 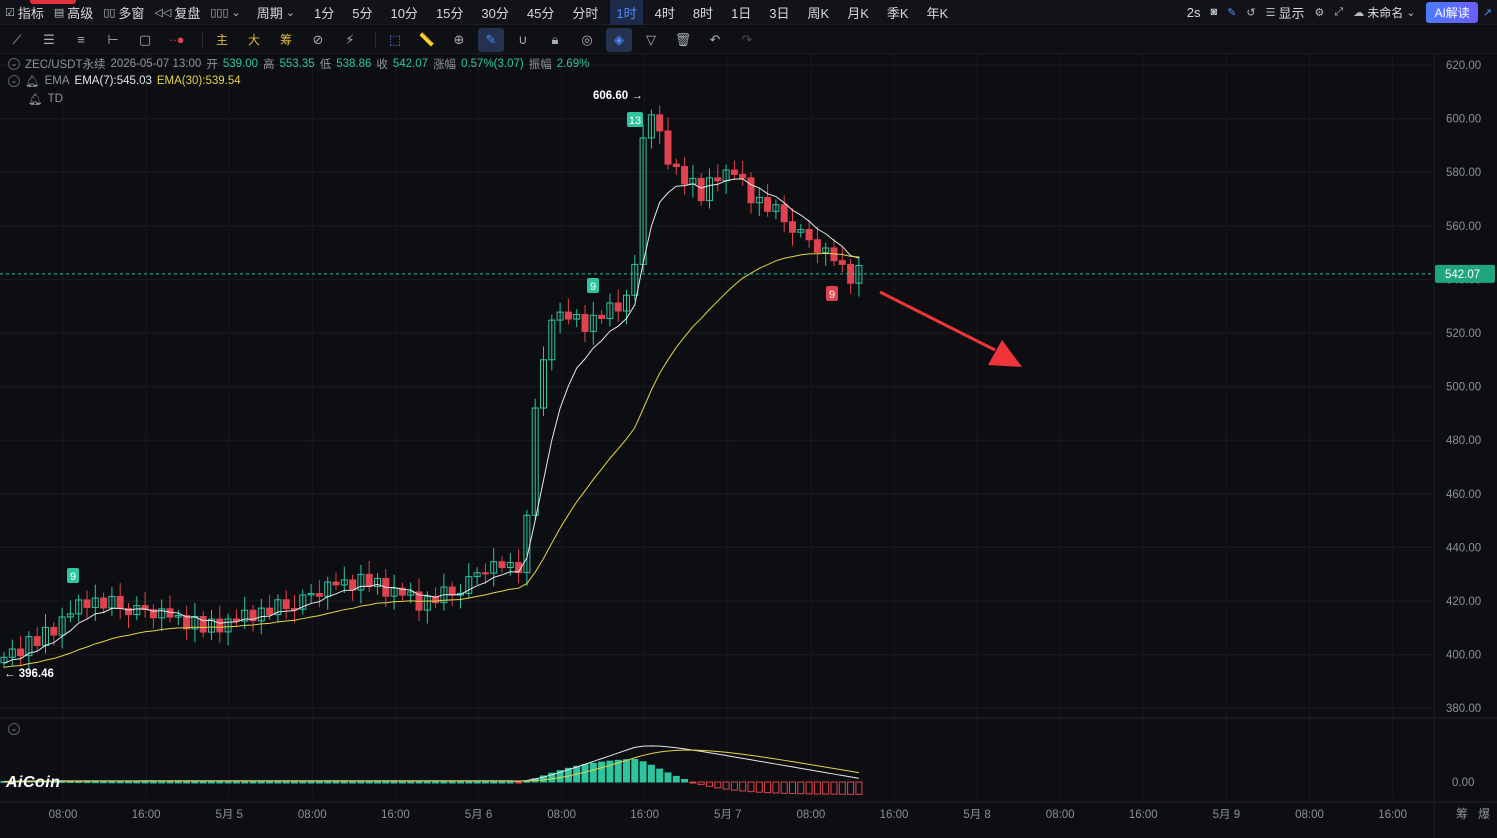 What do you see at coordinates (395, 40) in the screenshot?
I see `select-icon: ⬚` at bounding box center [395, 40].